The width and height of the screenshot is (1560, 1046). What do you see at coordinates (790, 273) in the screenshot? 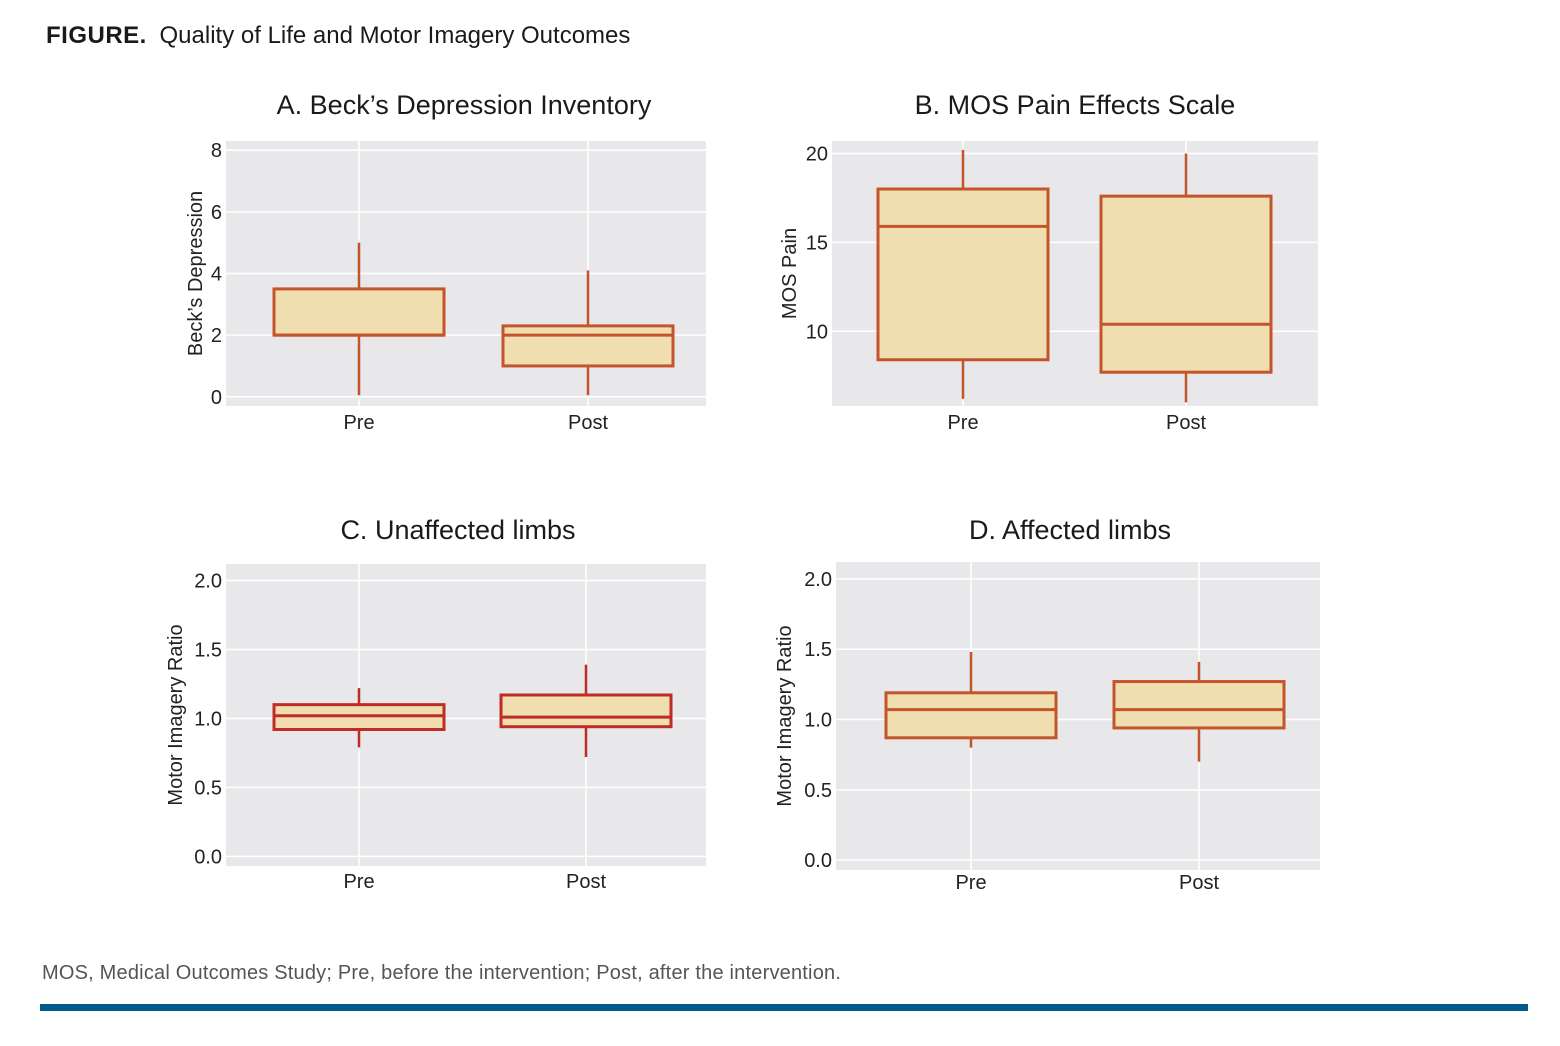
I see `y-axis-label: MOS Pain` at bounding box center [790, 273].